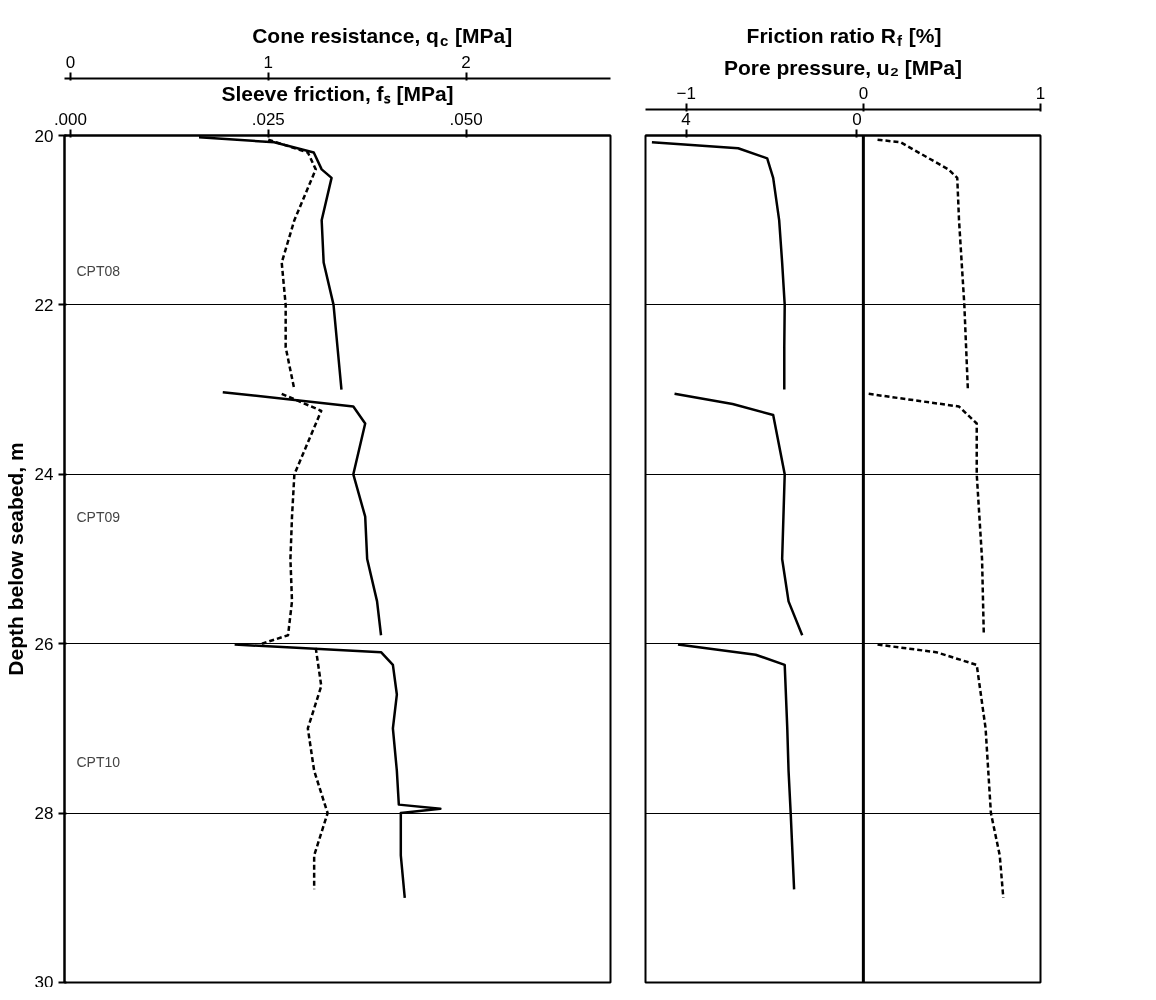 Image resolution: width=1156 pixels, height=1000 pixels. I want to click on x2-tick-label: .050, so click(466, 119).